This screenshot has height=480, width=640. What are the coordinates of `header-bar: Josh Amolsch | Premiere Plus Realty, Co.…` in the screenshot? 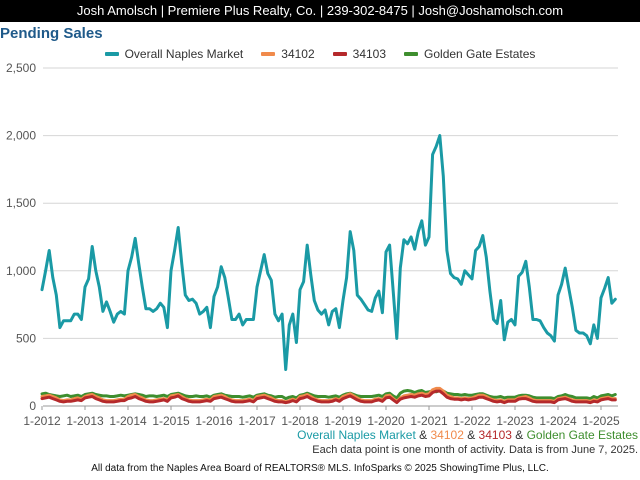 It's located at (320, 11).